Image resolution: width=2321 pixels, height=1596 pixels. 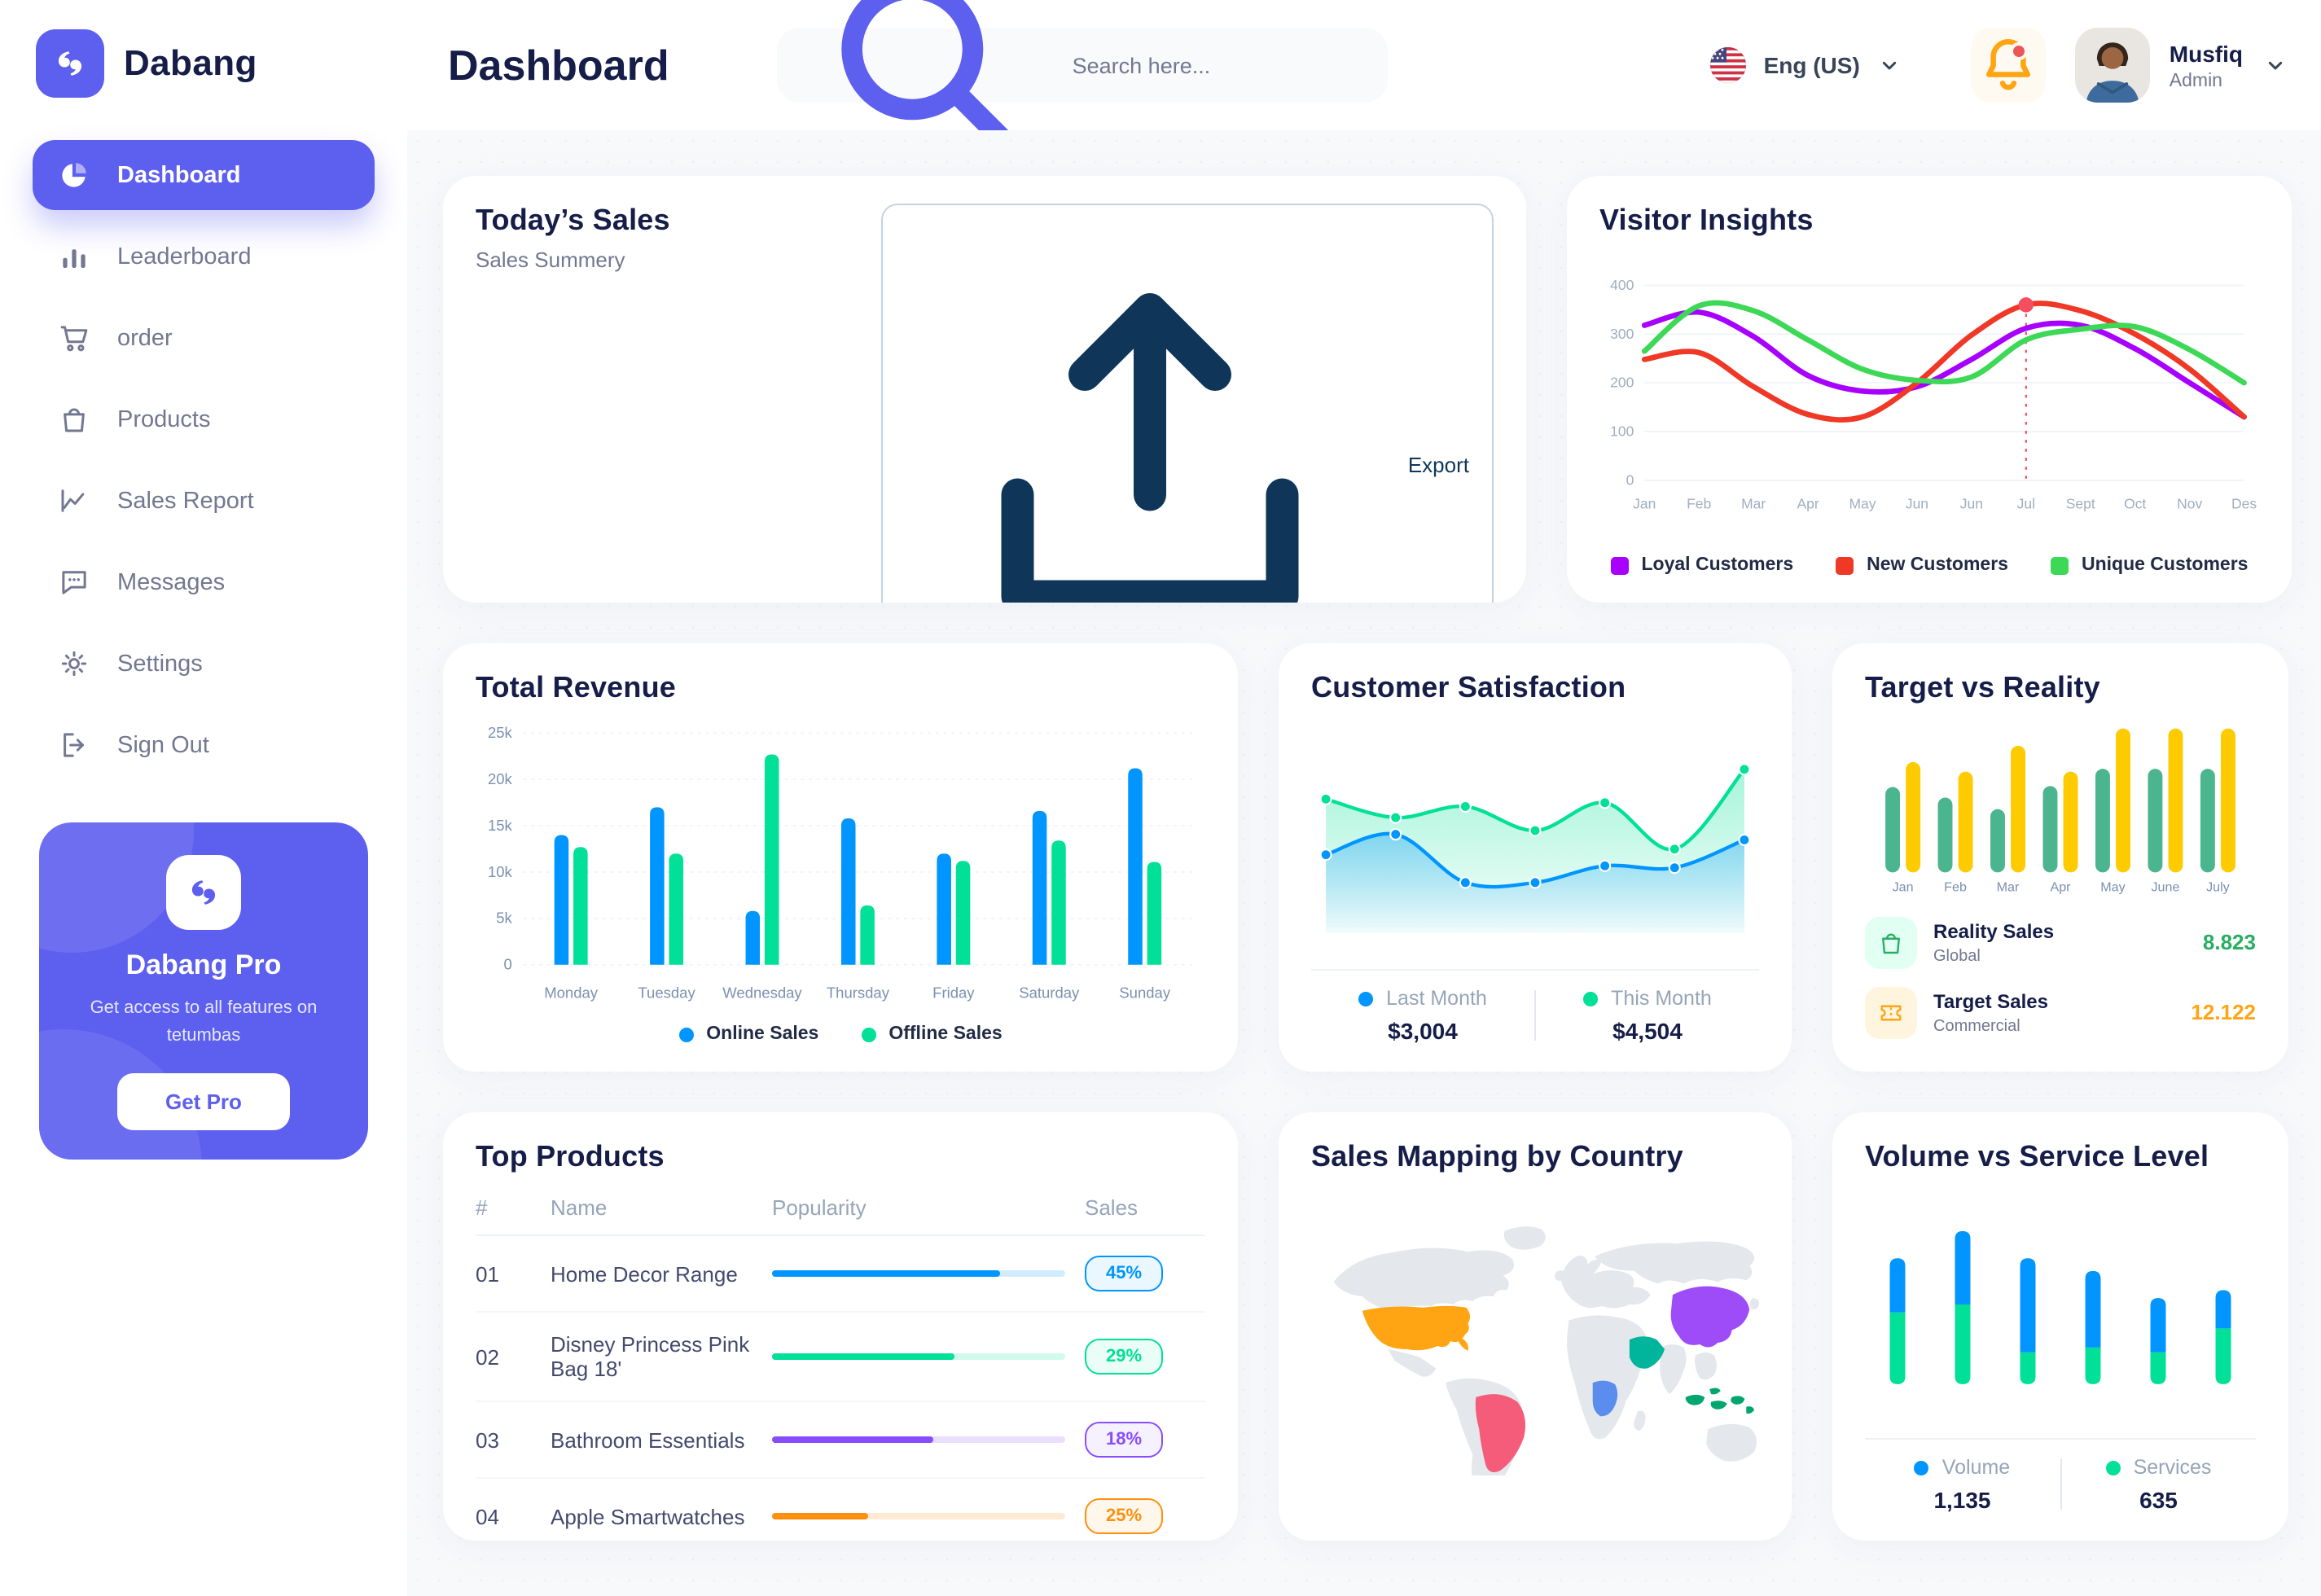 What do you see at coordinates (500, 871) in the screenshot?
I see `svg-text: 10k` at bounding box center [500, 871].